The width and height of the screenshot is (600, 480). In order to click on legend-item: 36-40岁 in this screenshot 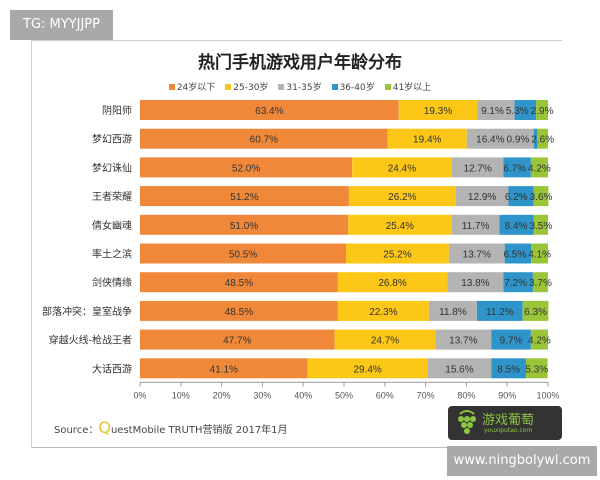, I will do `click(353, 88)`.